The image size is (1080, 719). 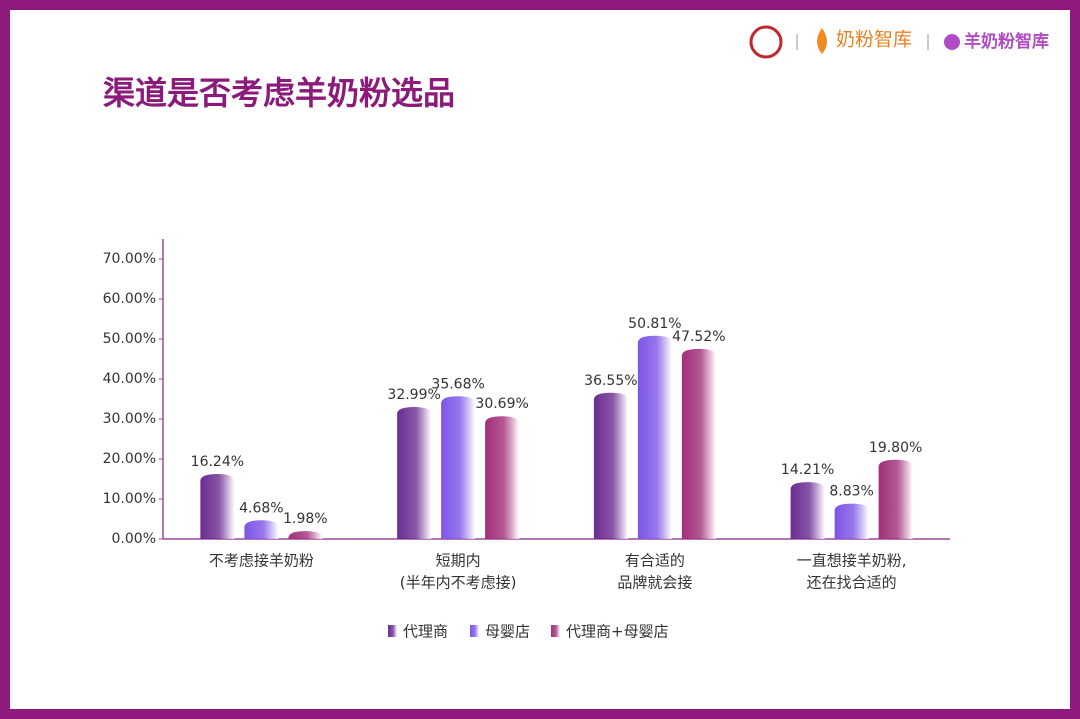 What do you see at coordinates (874, 40) in the screenshot?
I see `logo-text: 奶粉智库` at bounding box center [874, 40].